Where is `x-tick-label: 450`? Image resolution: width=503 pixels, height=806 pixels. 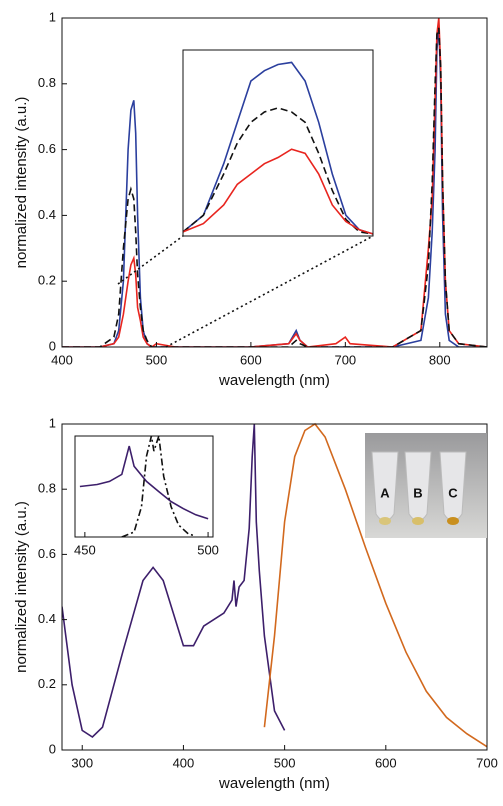 x-tick-label: 450 is located at coordinates (85, 549).